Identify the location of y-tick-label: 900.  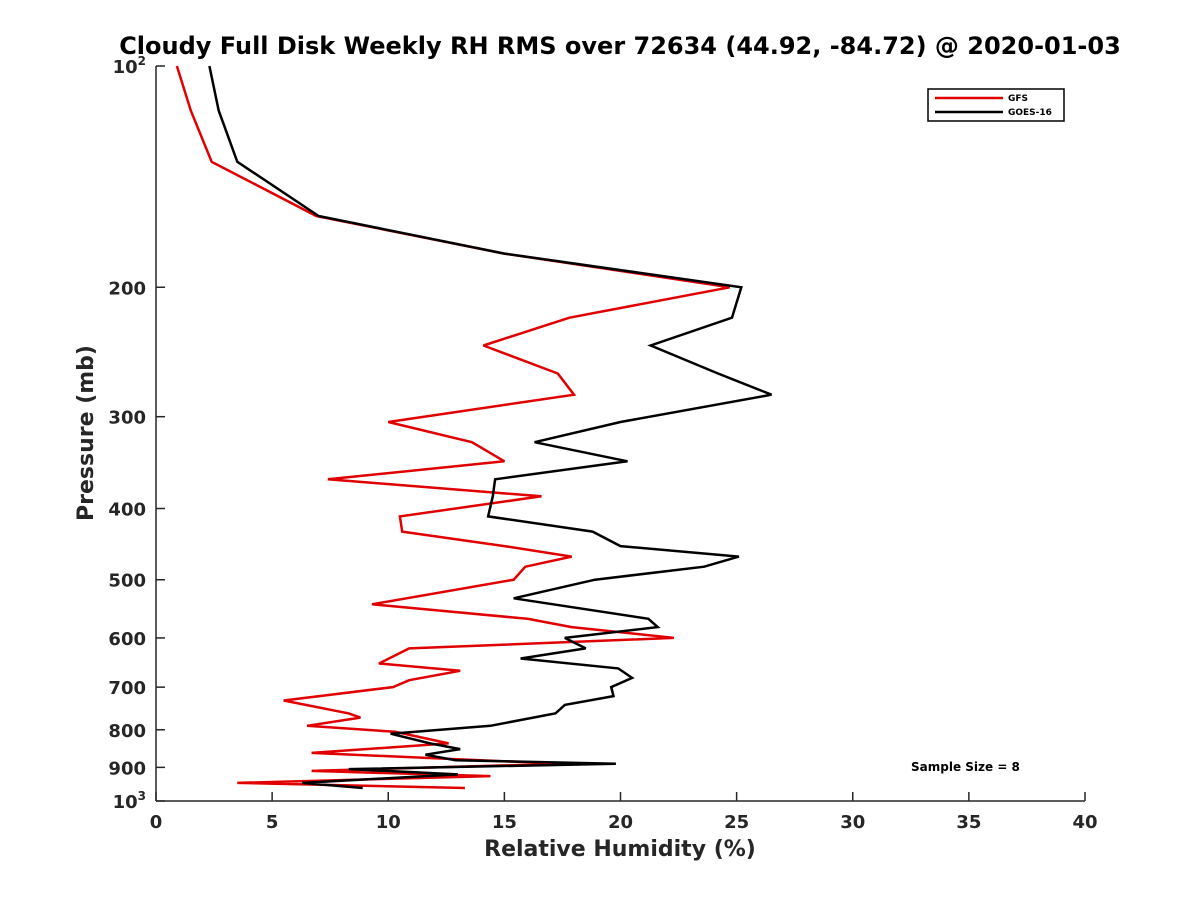
(127, 768).